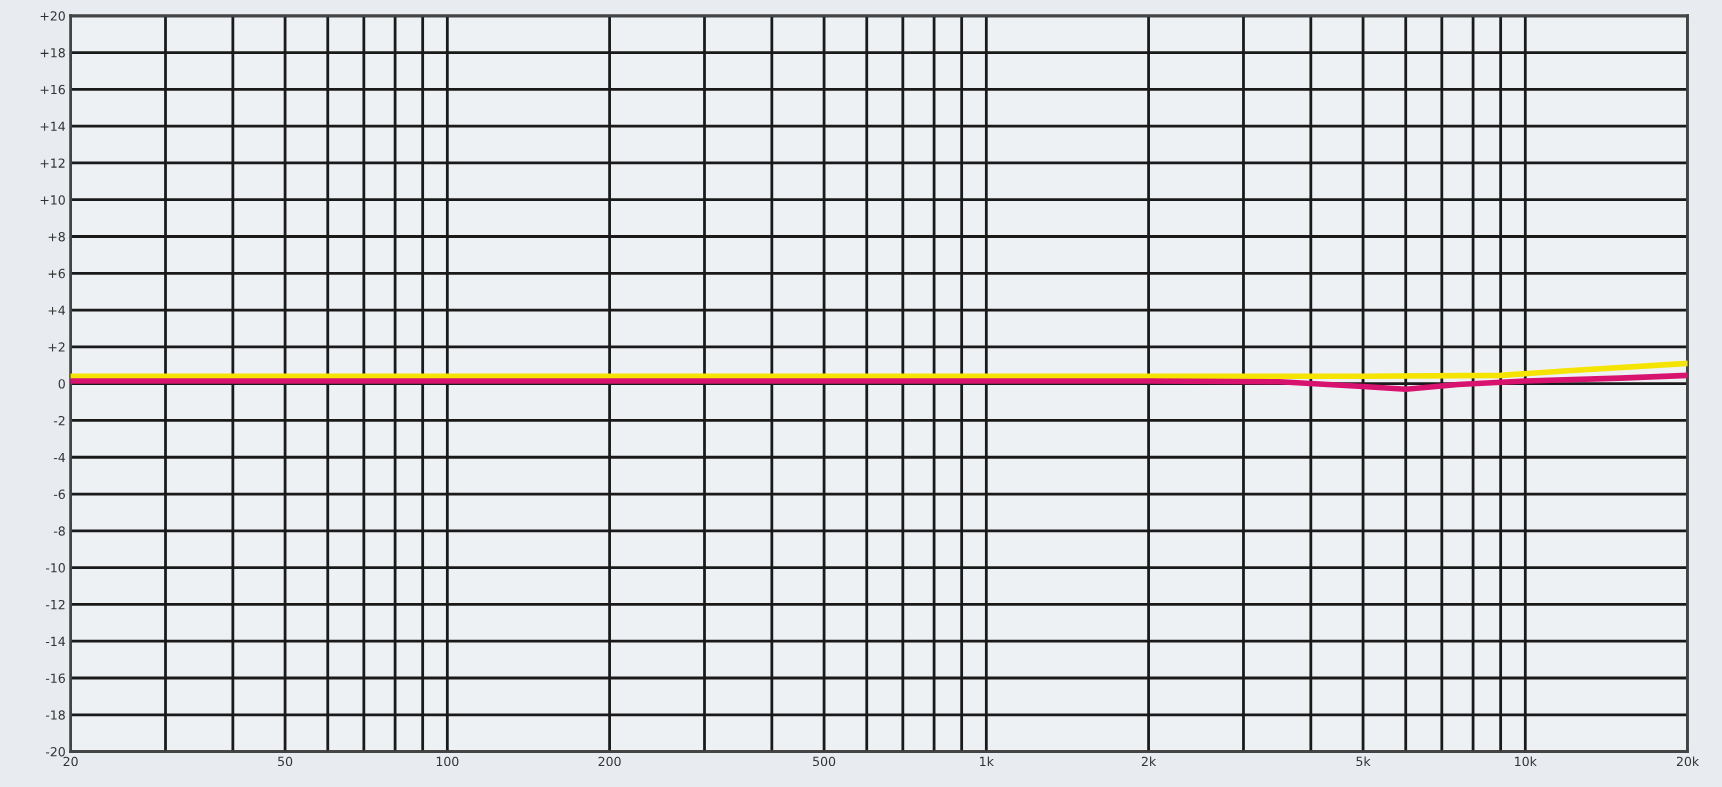  What do you see at coordinates (987, 761) in the screenshot?
I see `x-tick-label: 1k` at bounding box center [987, 761].